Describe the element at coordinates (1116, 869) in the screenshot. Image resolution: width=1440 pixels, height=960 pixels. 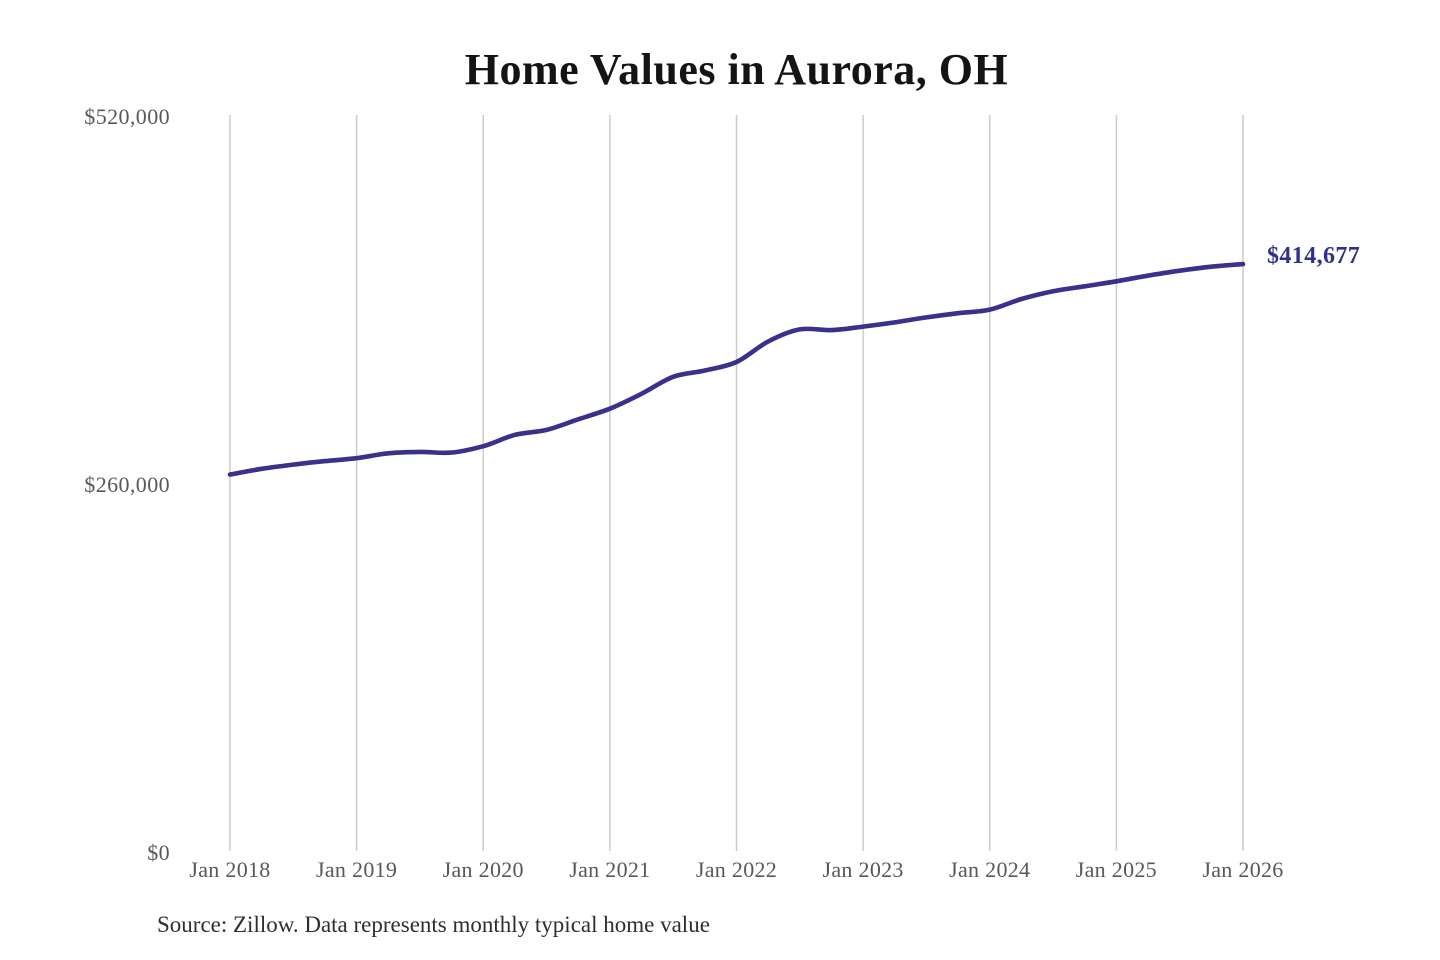
I see `x-axis-tick-label: Jan 2025` at that location.